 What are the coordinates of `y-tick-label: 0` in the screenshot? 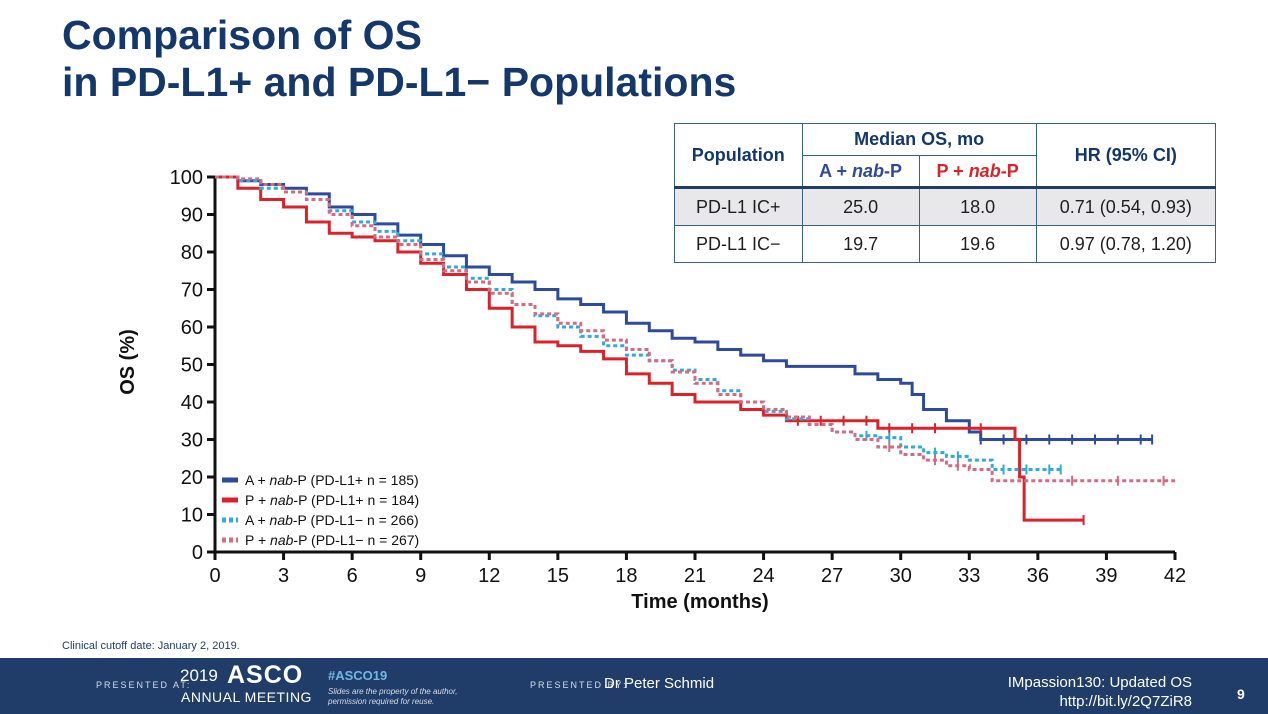 It's located at (197, 553).